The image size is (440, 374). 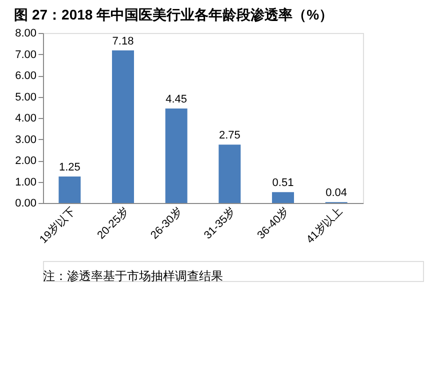 What do you see at coordinates (25, 204) in the screenshot?
I see `y-tick-label: 0.00` at bounding box center [25, 204].